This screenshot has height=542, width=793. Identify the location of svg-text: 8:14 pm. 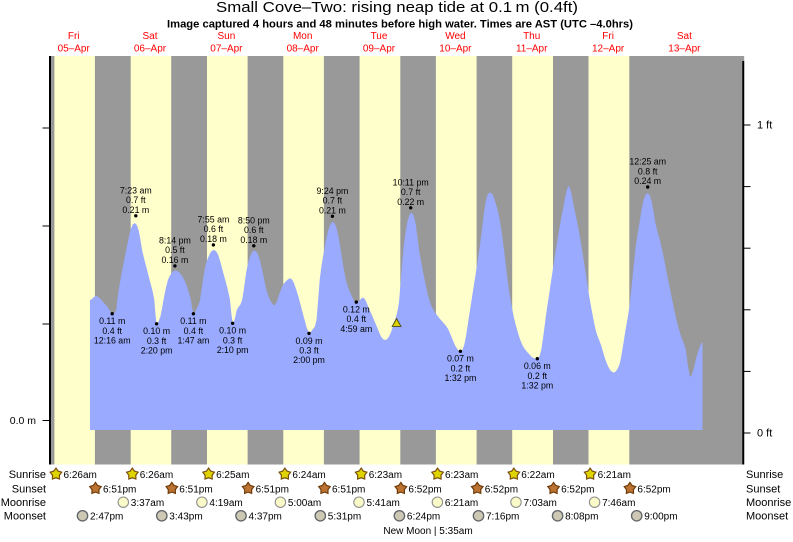
(175, 241).